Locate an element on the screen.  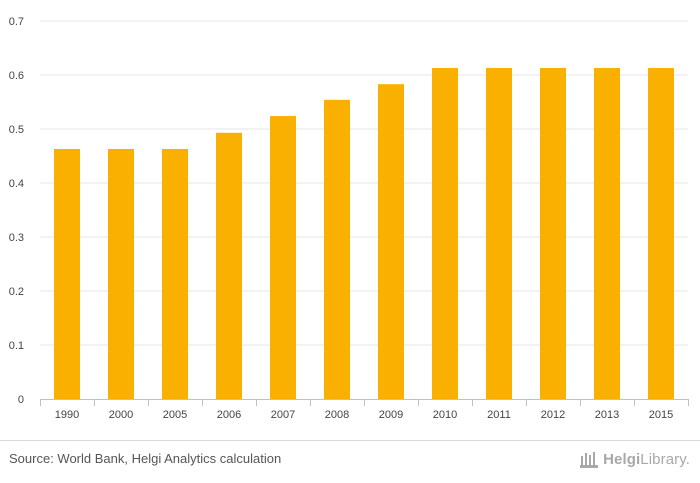
footer-divider is located at coordinates (350, 440).